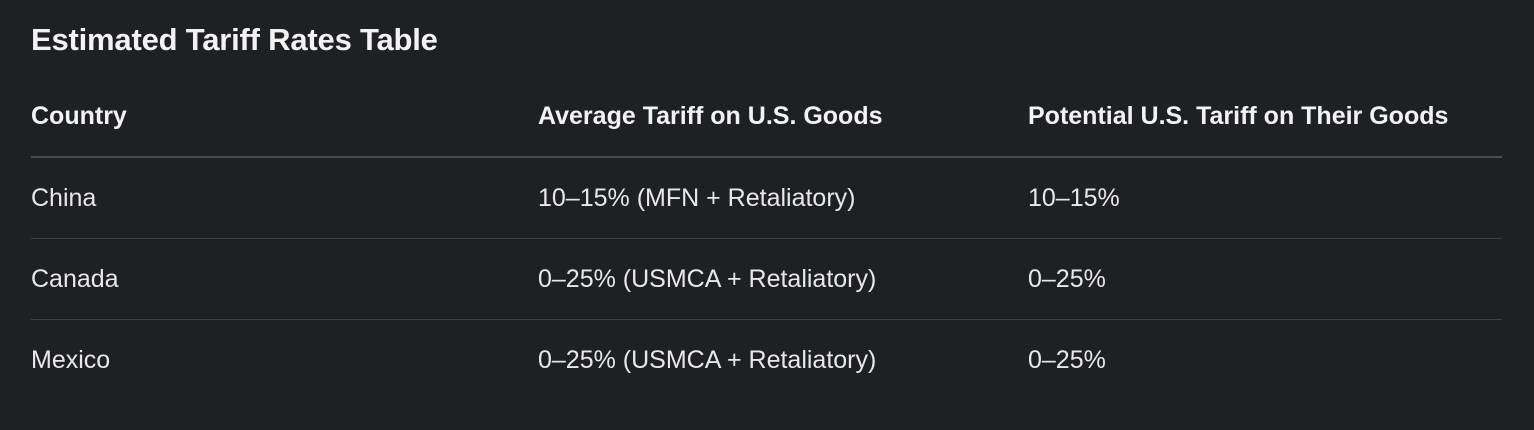 The width and height of the screenshot is (1534, 430). I want to click on cell-potential-tariff: 10–15%, so click(1265, 198).